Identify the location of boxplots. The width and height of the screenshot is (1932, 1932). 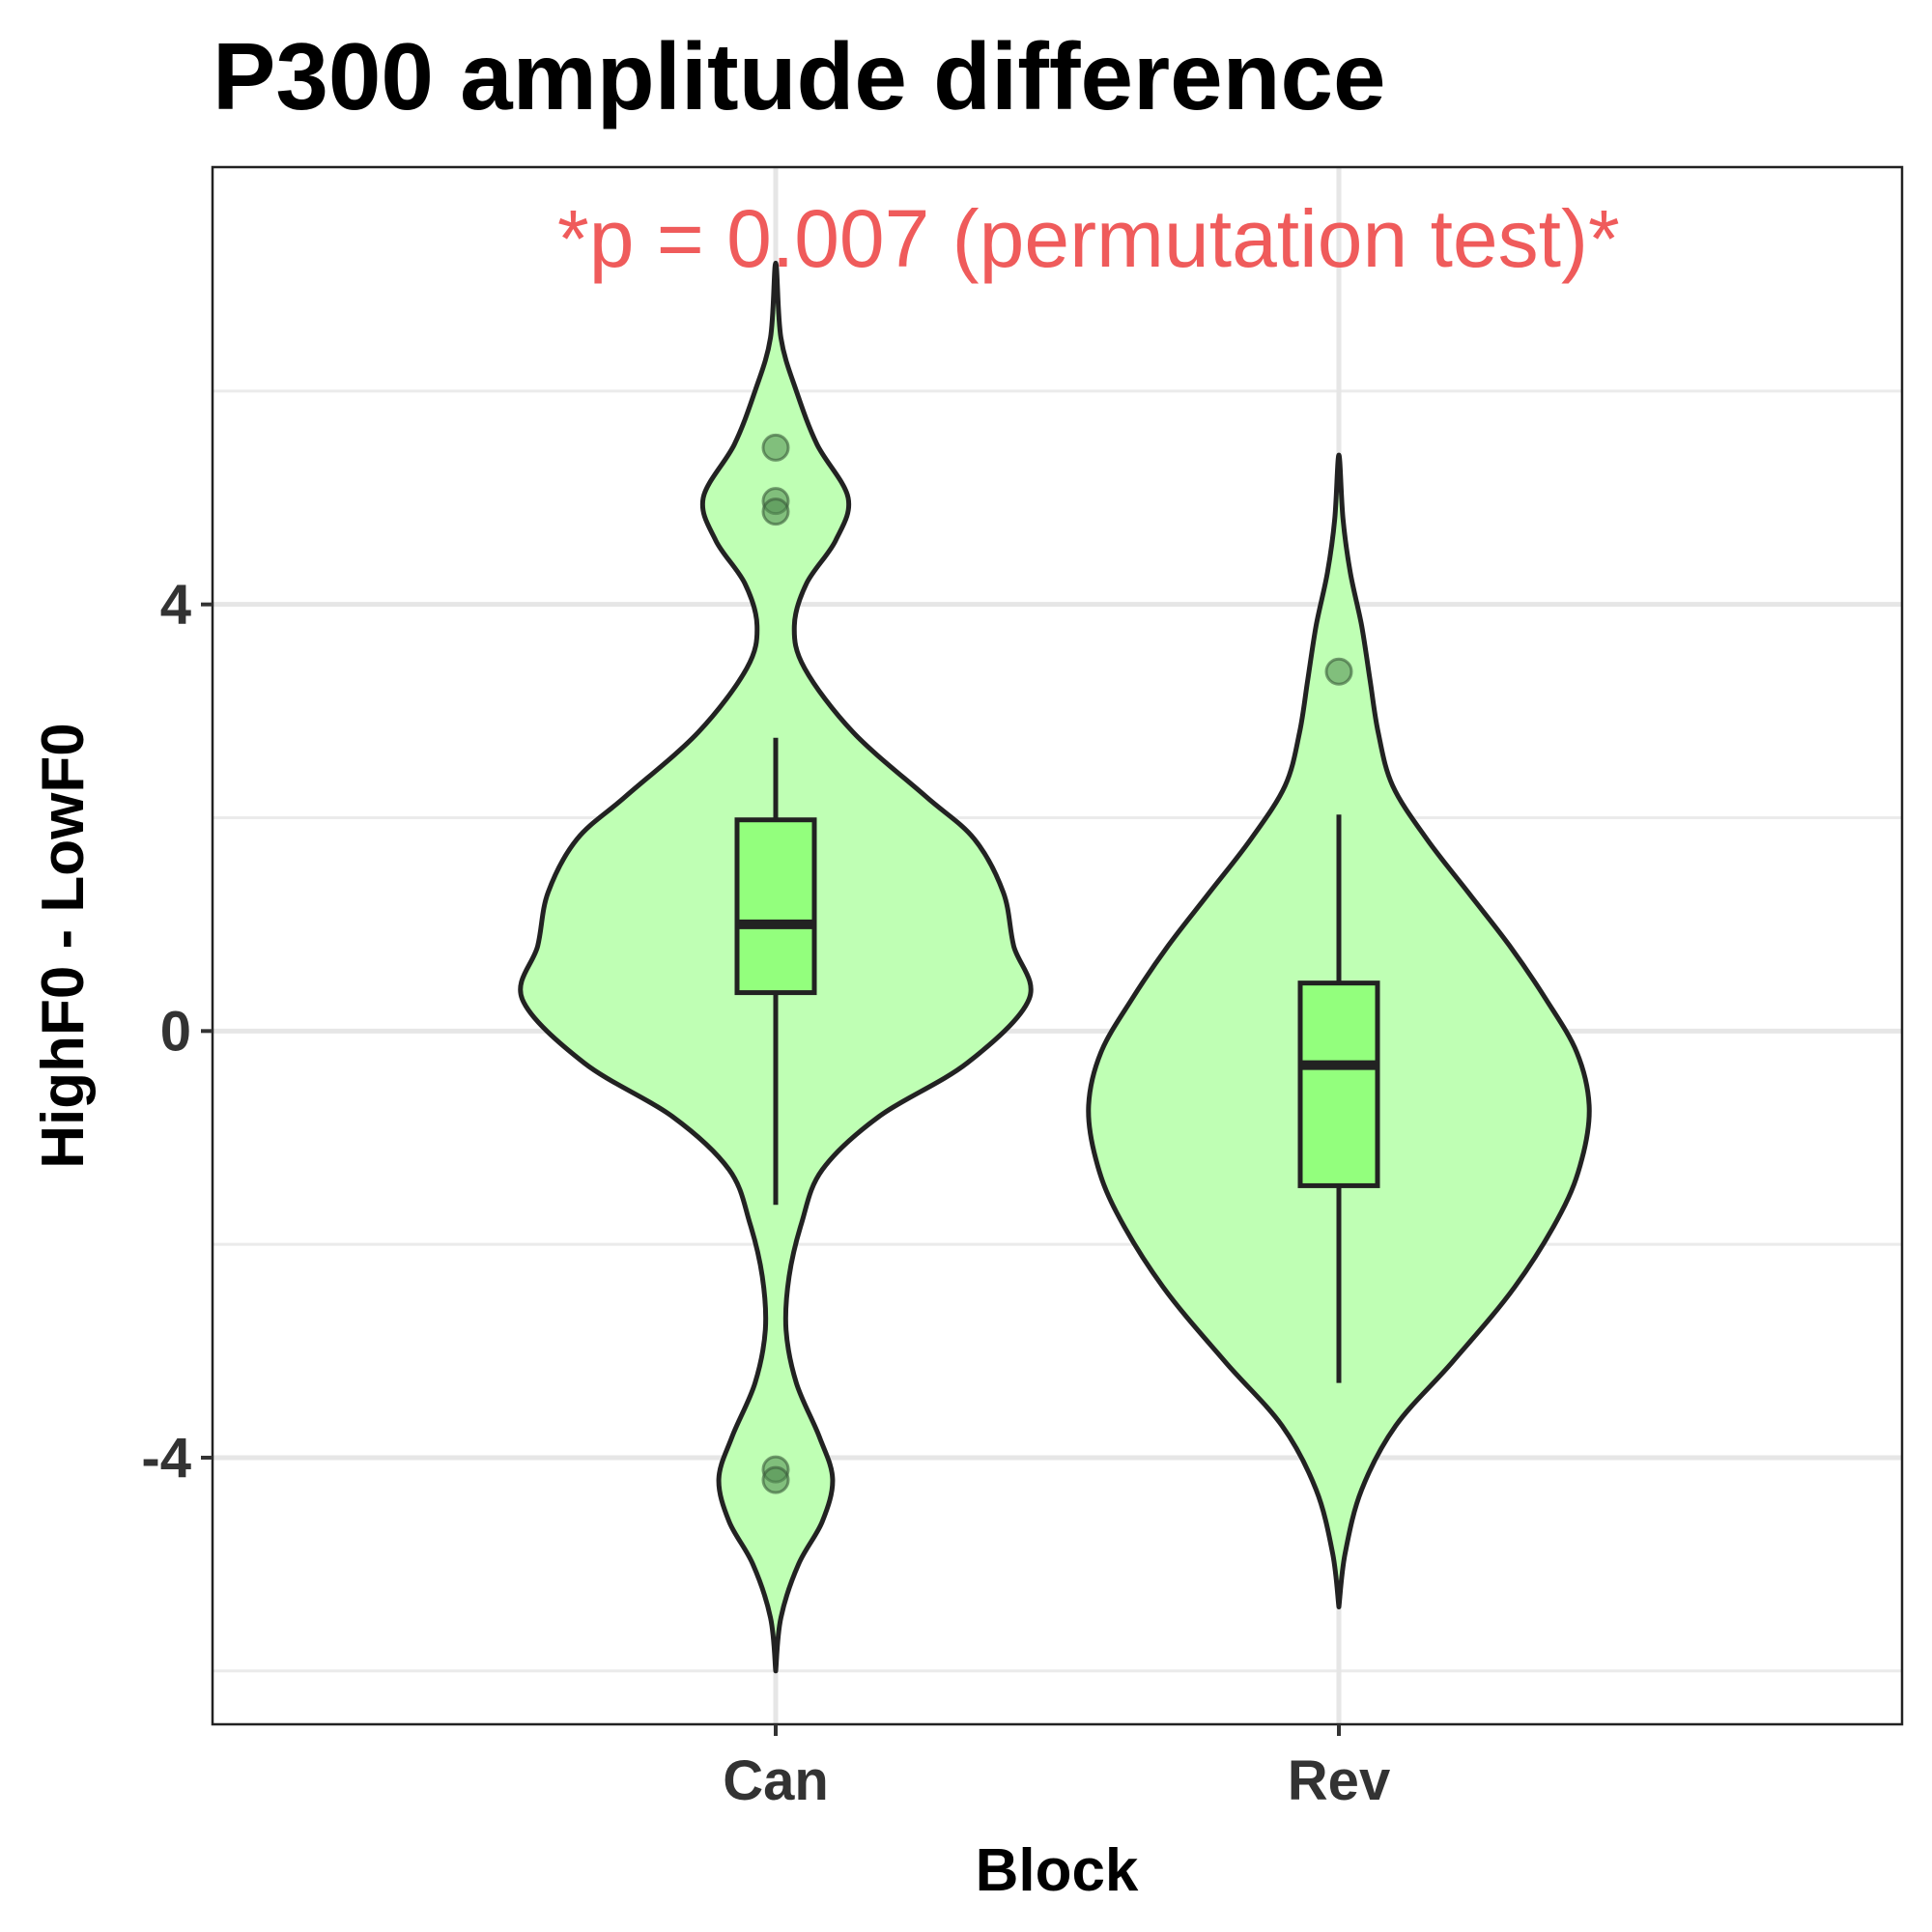
(1057, 1060).